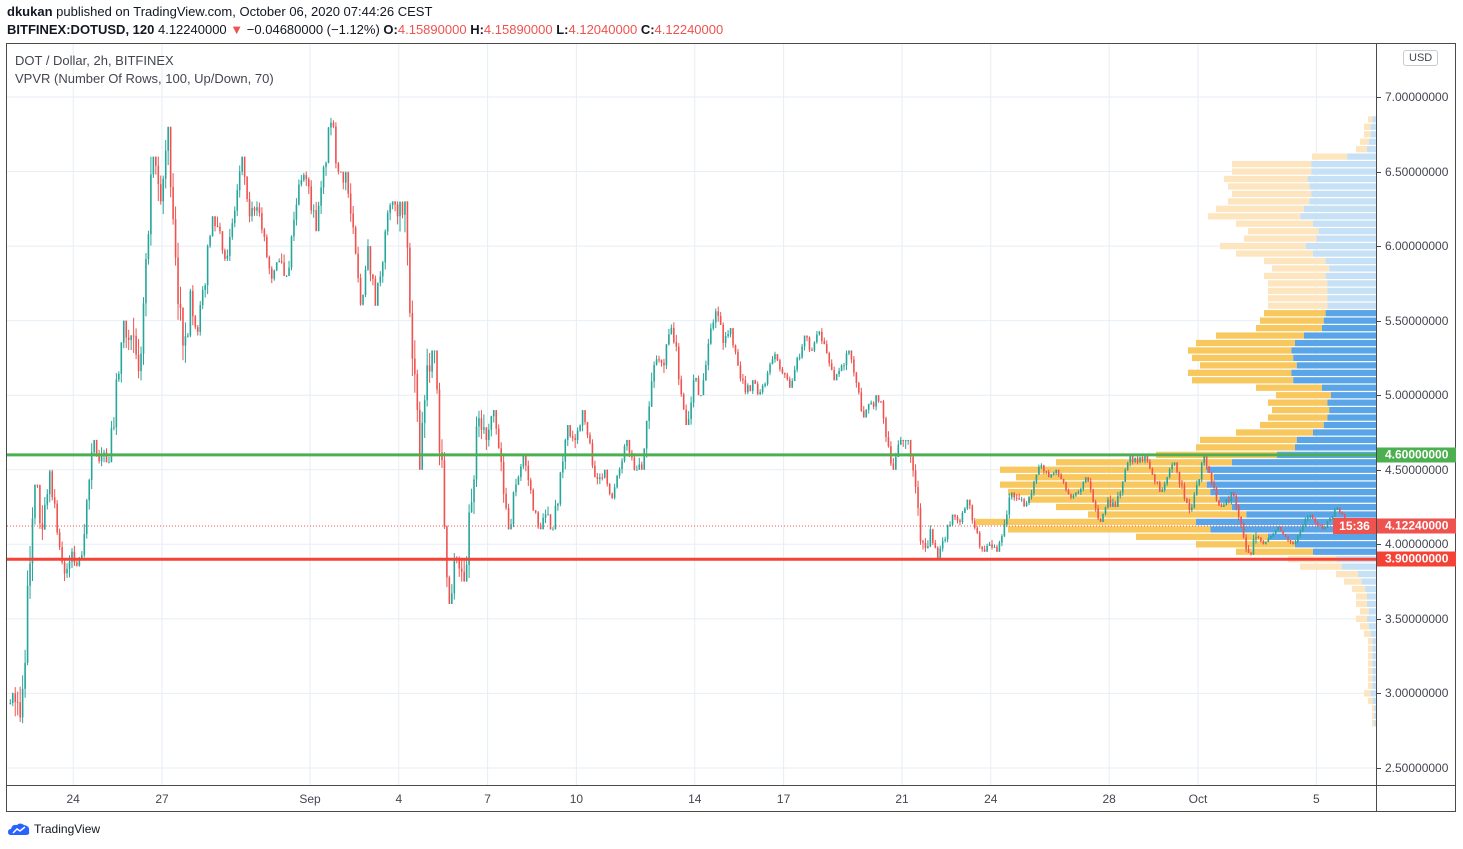 The height and width of the screenshot is (849, 1463). I want to click on low-label: L:, so click(562, 29).